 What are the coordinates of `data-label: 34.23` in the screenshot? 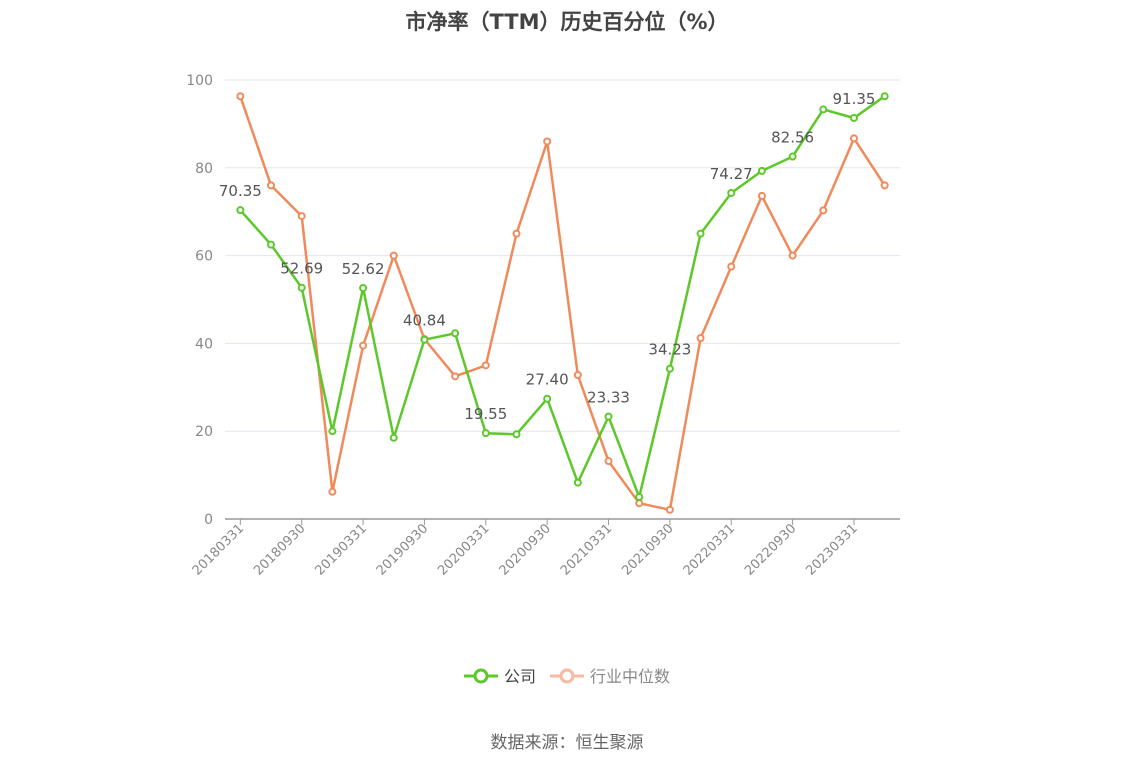 It's located at (669, 350).